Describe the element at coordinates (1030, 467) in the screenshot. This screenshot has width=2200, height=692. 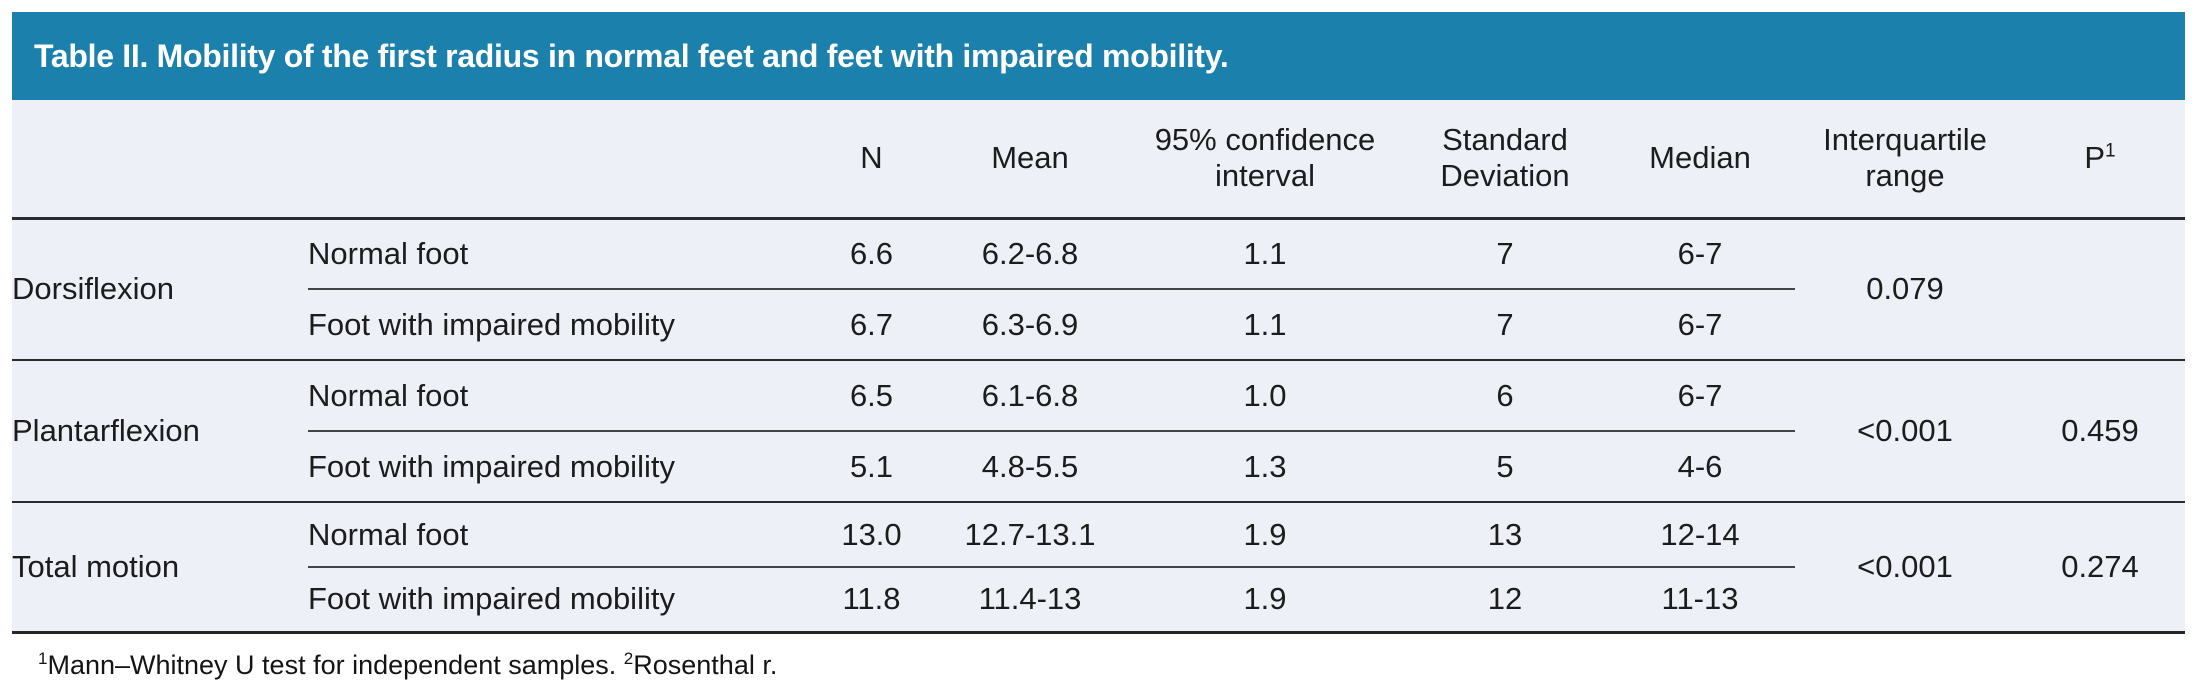
I see `cell-mean: 4.8-5.5` at that location.